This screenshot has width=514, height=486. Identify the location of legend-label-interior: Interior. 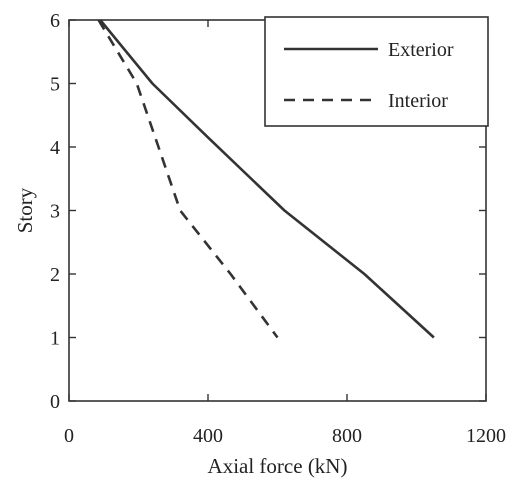
(418, 101).